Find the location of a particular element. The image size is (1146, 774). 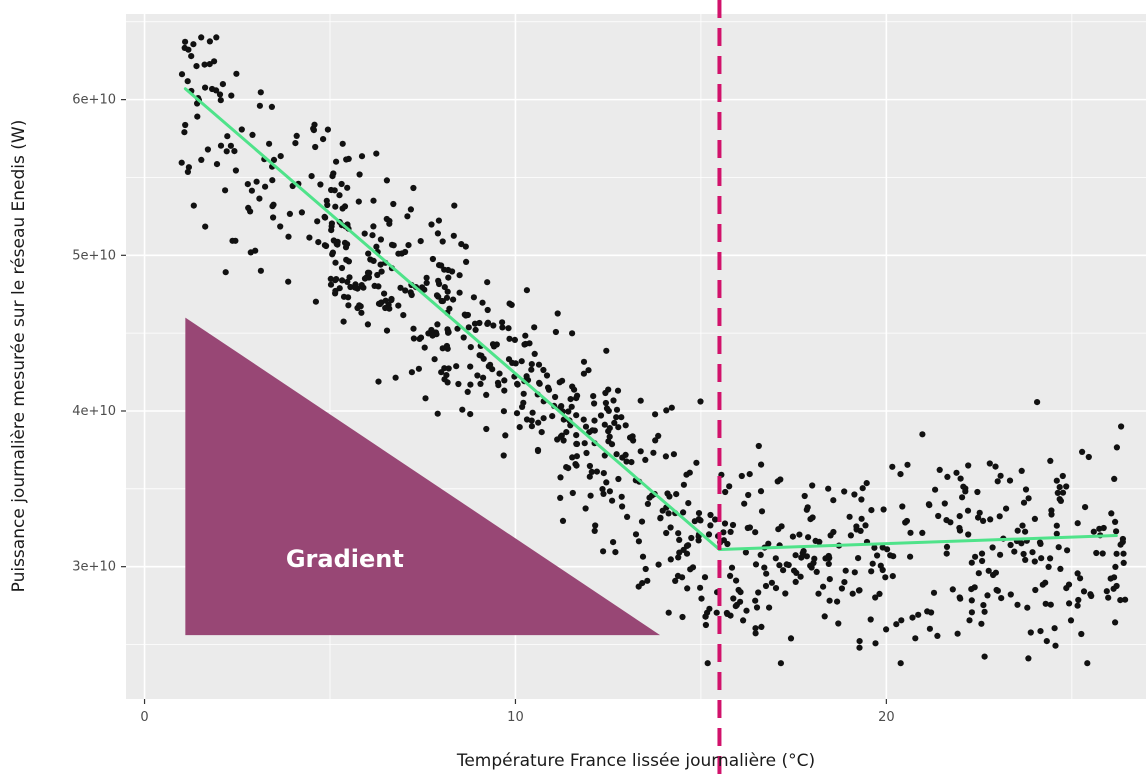

x-tick-label: 10 is located at coordinates (515, 717).